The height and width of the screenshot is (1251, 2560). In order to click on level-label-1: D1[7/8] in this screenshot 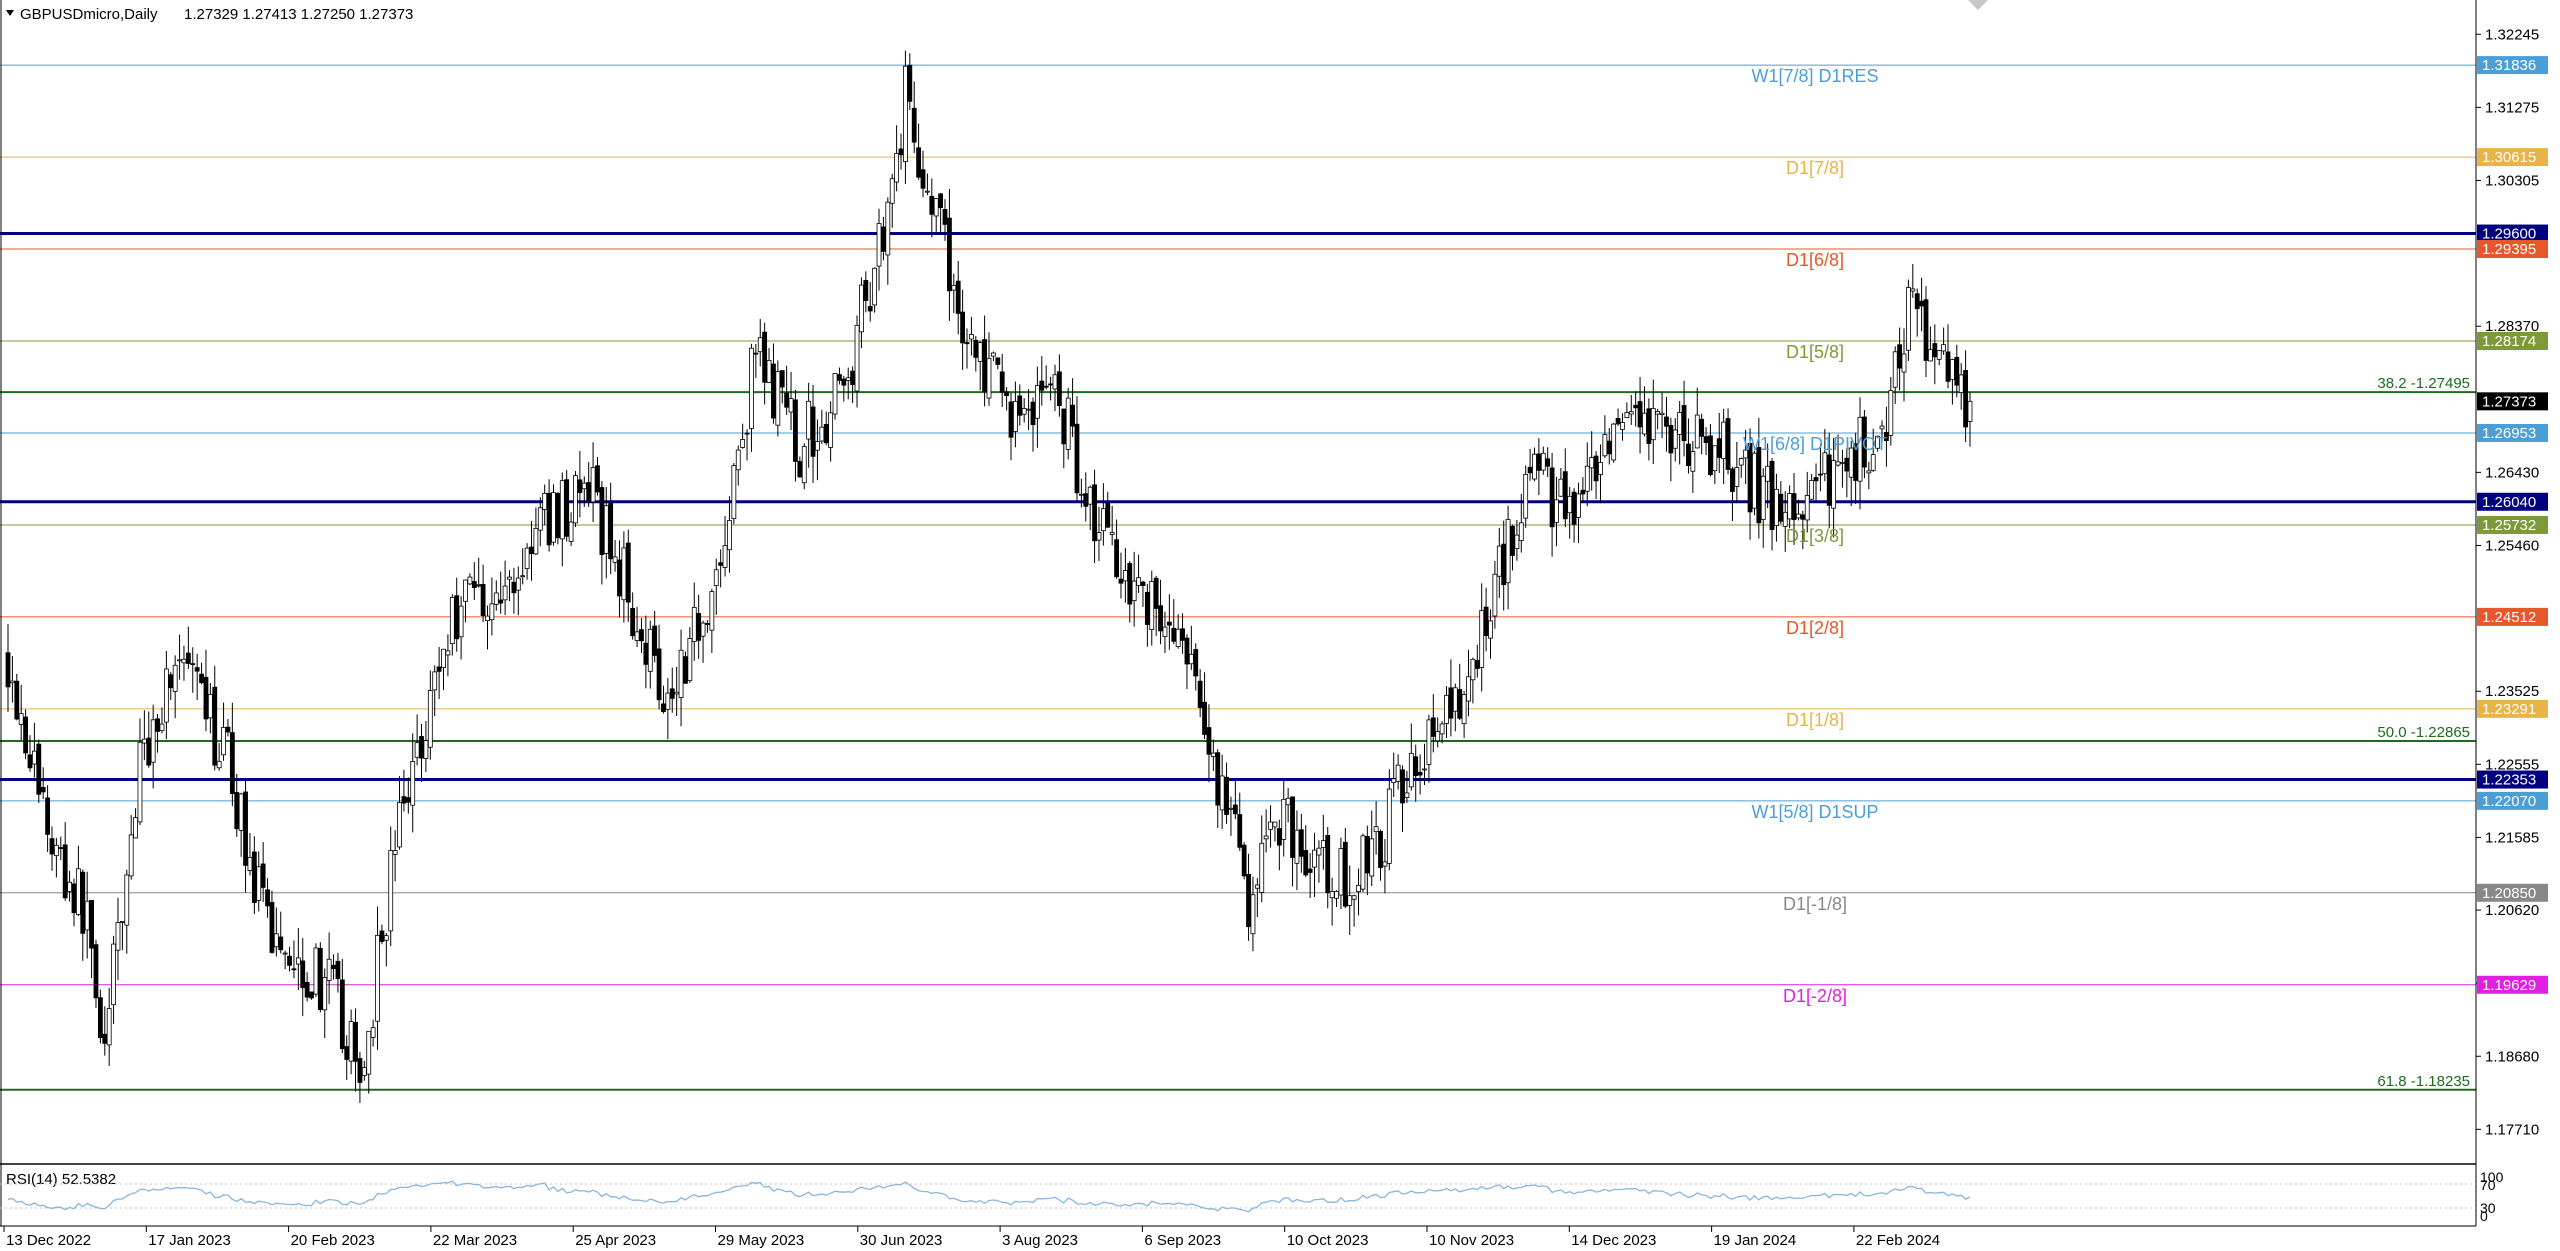, I will do `click(1815, 168)`.